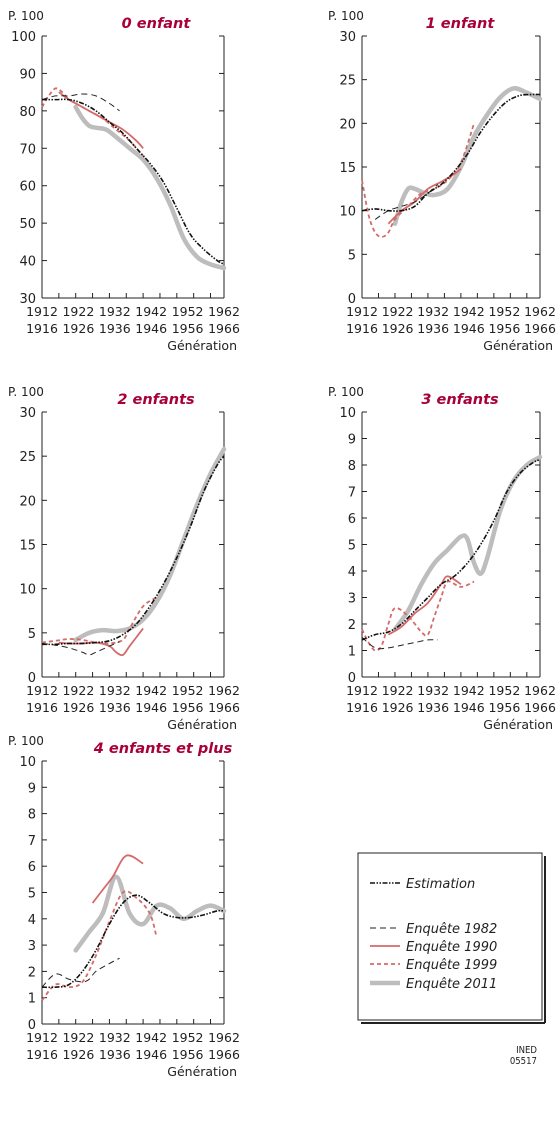 The width and height of the screenshot is (558, 1123). What do you see at coordinates (451, 965) in the screenshot?
I see `legend-label-e1999: Enquête 1999` at bounding box center [451, 965].